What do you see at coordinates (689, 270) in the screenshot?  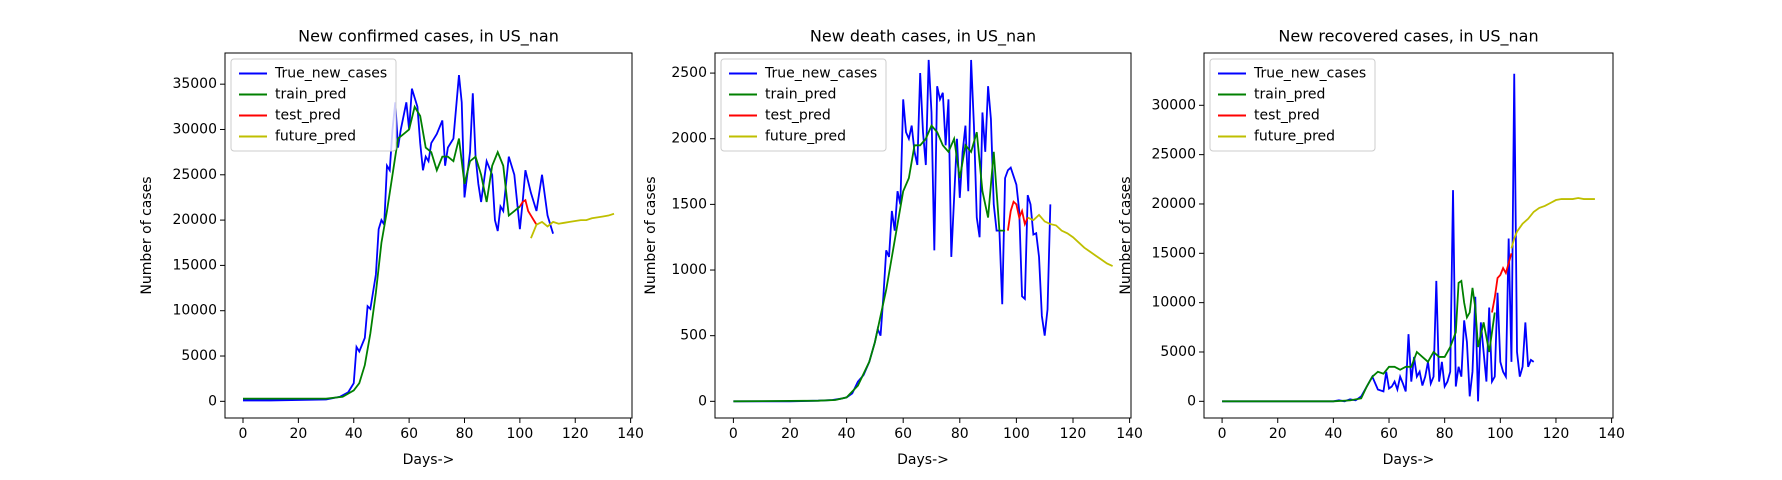 I see `y-tick-label: 1000` at bounding box center [689, 270].